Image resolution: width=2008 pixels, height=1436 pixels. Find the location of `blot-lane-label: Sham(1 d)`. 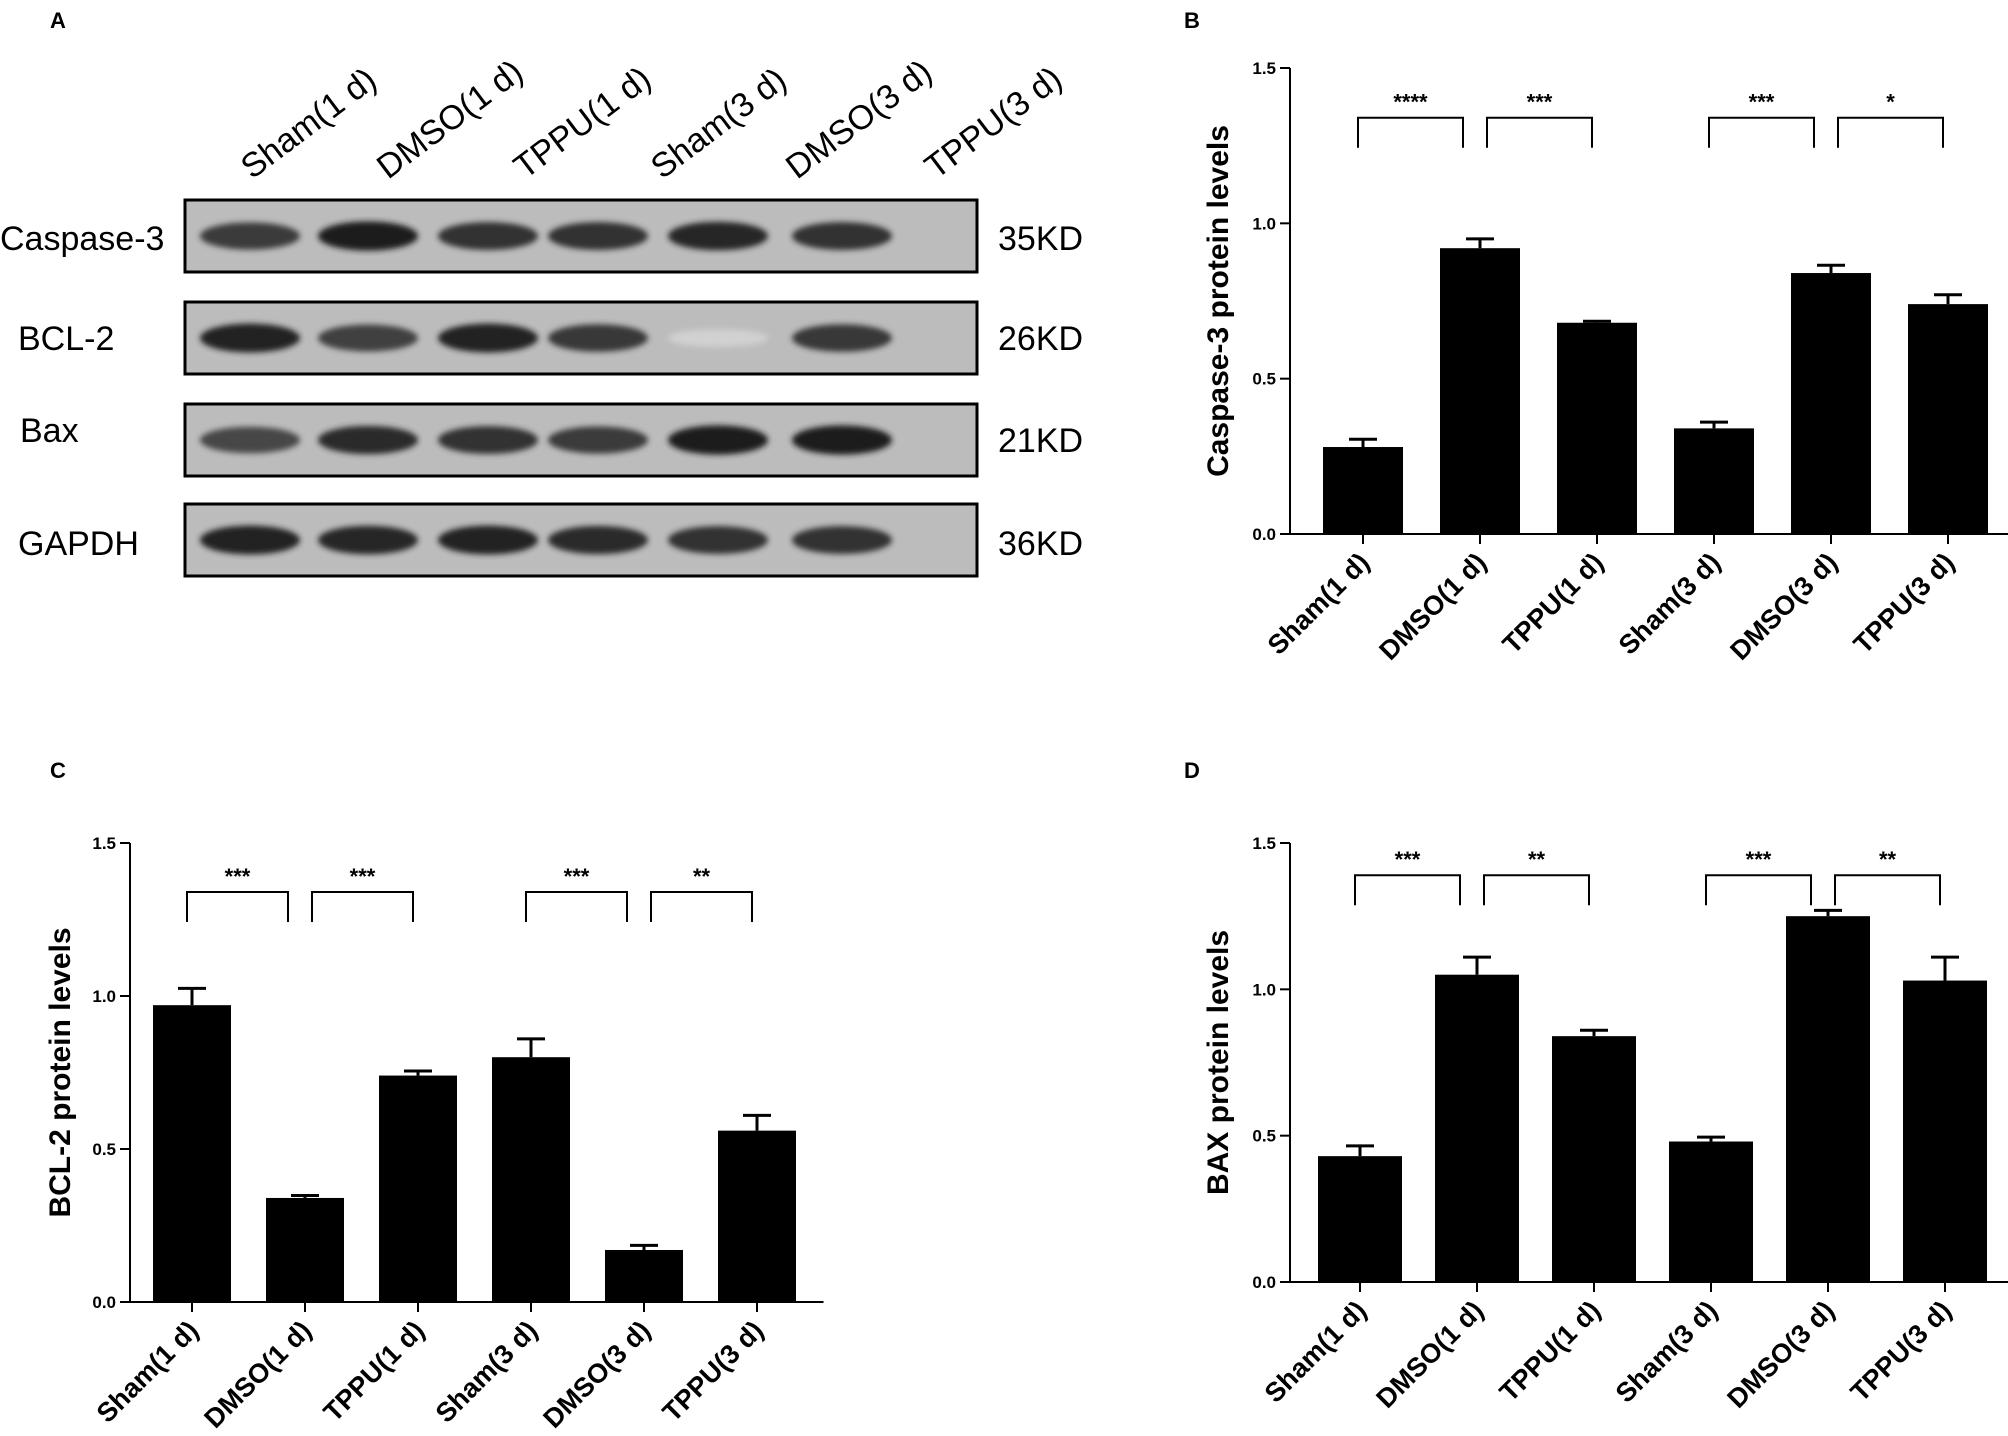

blot-lane-label: Sham(1 d) is located at coordinates (309, 124).